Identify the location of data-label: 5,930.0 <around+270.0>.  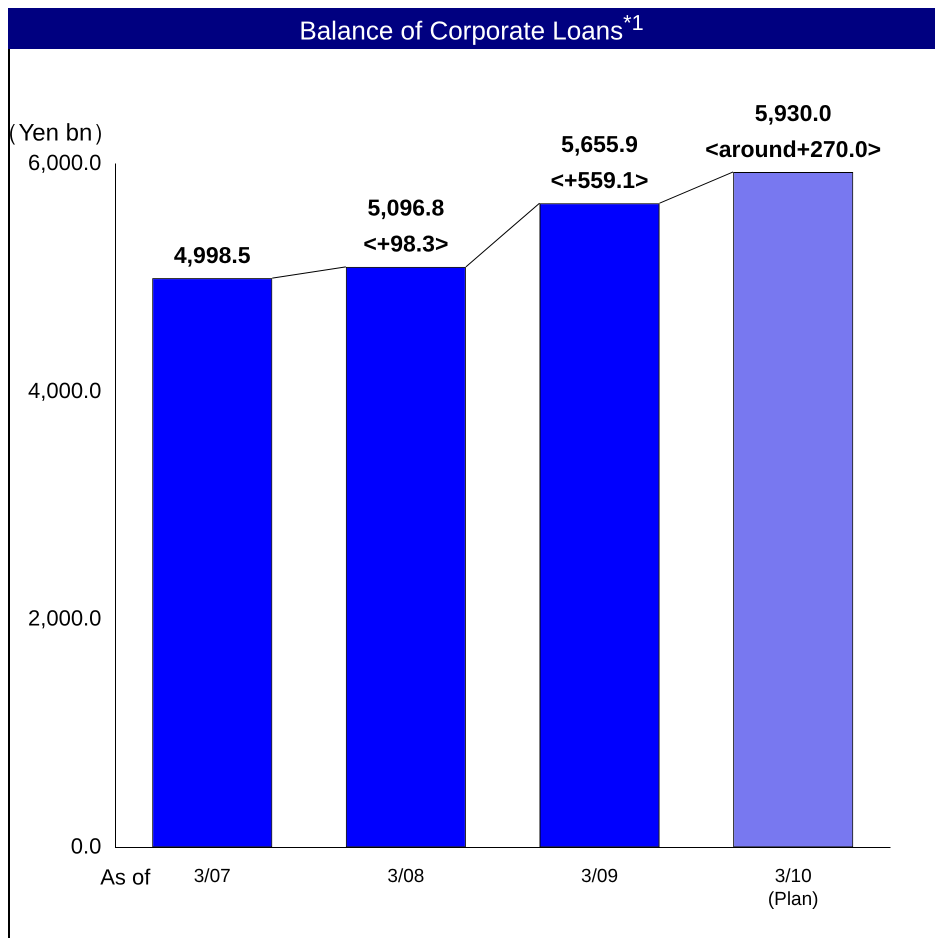
(793, 130).